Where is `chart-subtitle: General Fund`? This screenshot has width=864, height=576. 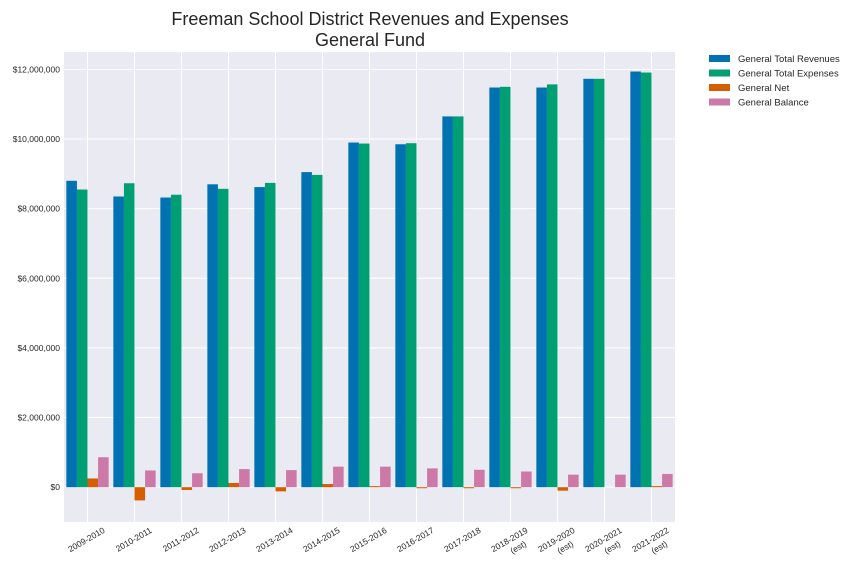 chart-subtitle: General Fund is located at coordinates (370, 40).